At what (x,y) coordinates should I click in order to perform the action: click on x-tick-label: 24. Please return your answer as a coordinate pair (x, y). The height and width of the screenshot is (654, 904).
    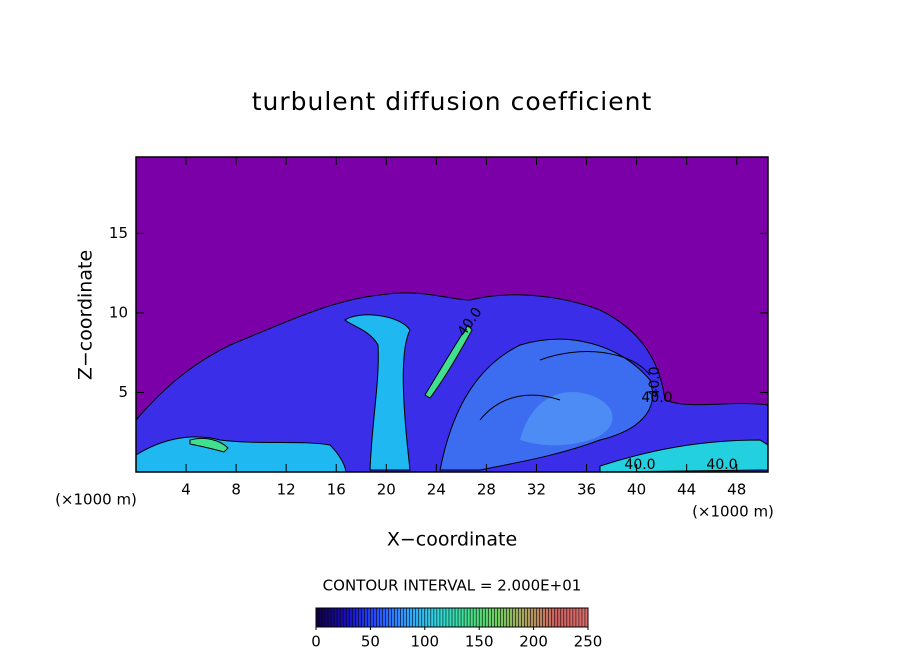
    Looking at the image, I should click on (436, 490).